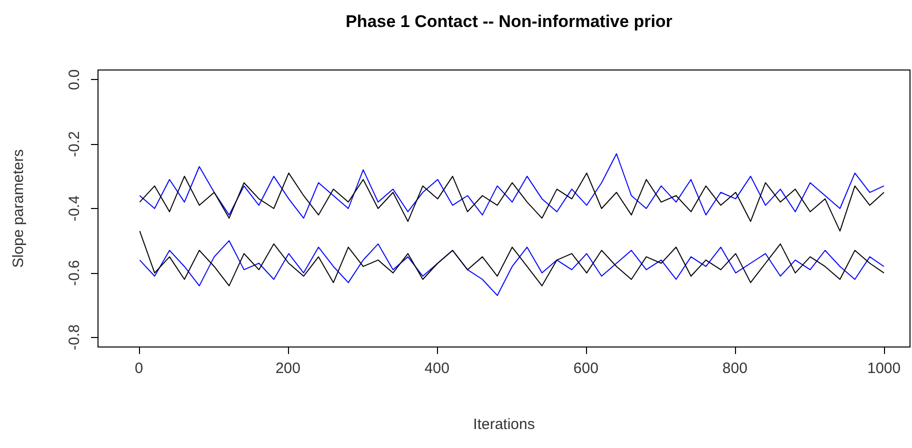  I want to click on x-axis-title: Iterations, so click(504, 424).